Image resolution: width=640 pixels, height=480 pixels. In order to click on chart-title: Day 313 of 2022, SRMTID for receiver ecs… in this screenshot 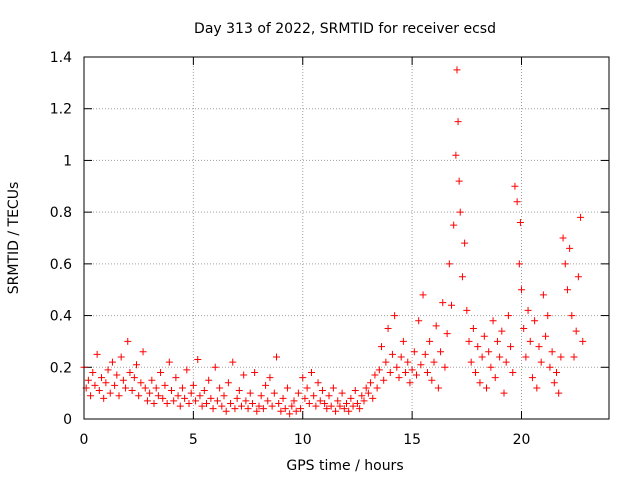, I will do `click(345, 29)`.